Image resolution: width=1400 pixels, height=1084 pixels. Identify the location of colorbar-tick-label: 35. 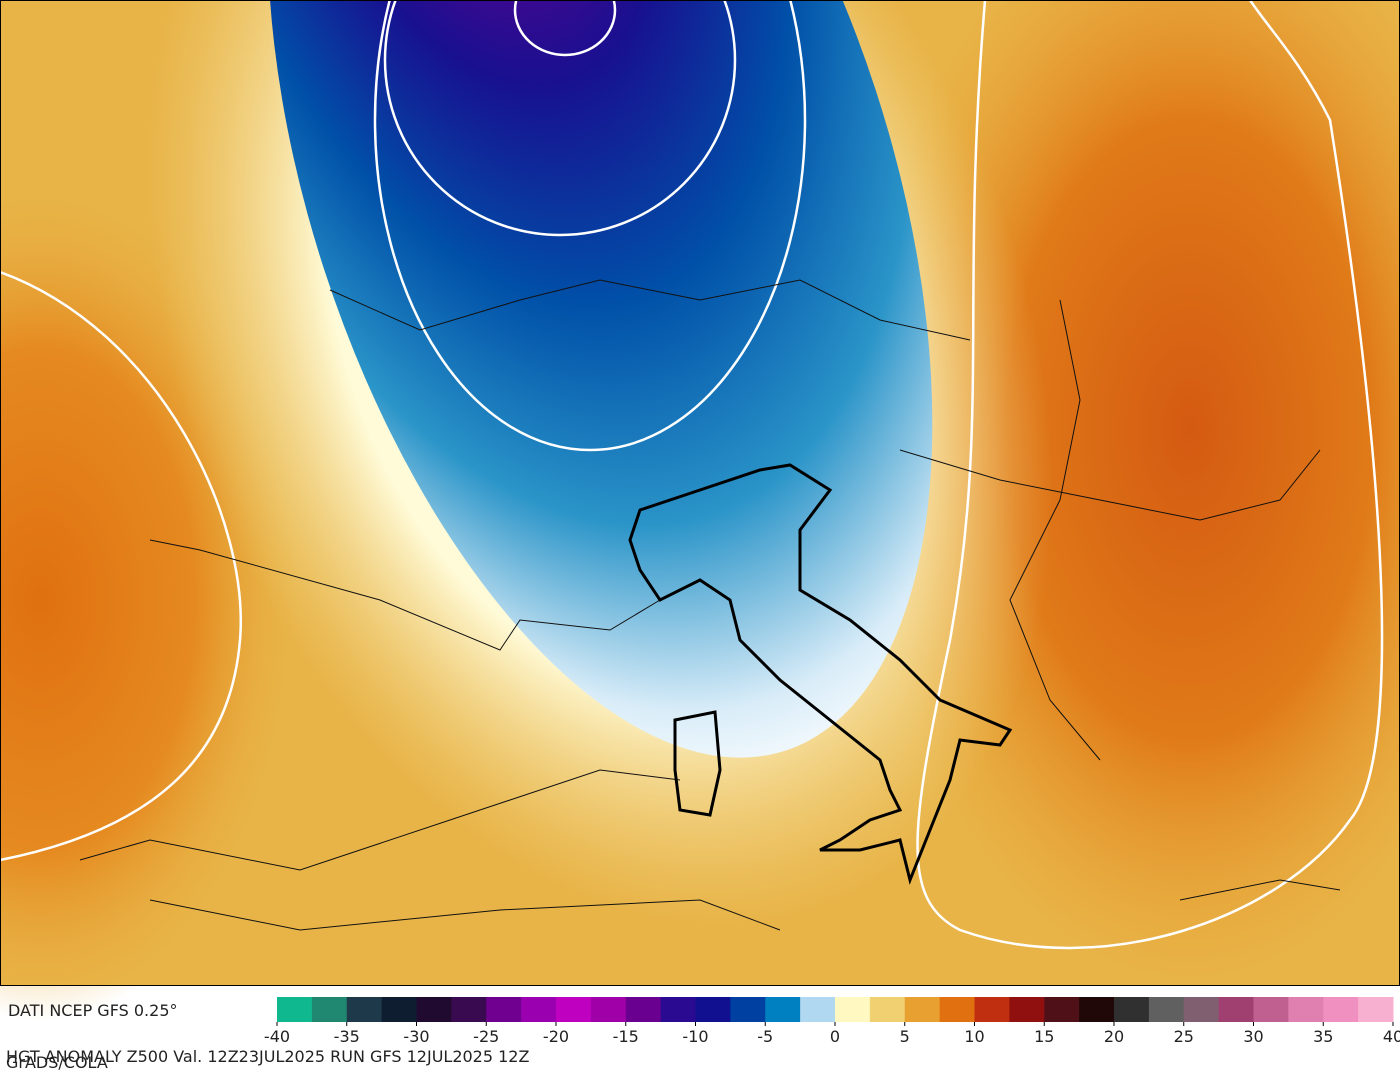
(1323, 1036).